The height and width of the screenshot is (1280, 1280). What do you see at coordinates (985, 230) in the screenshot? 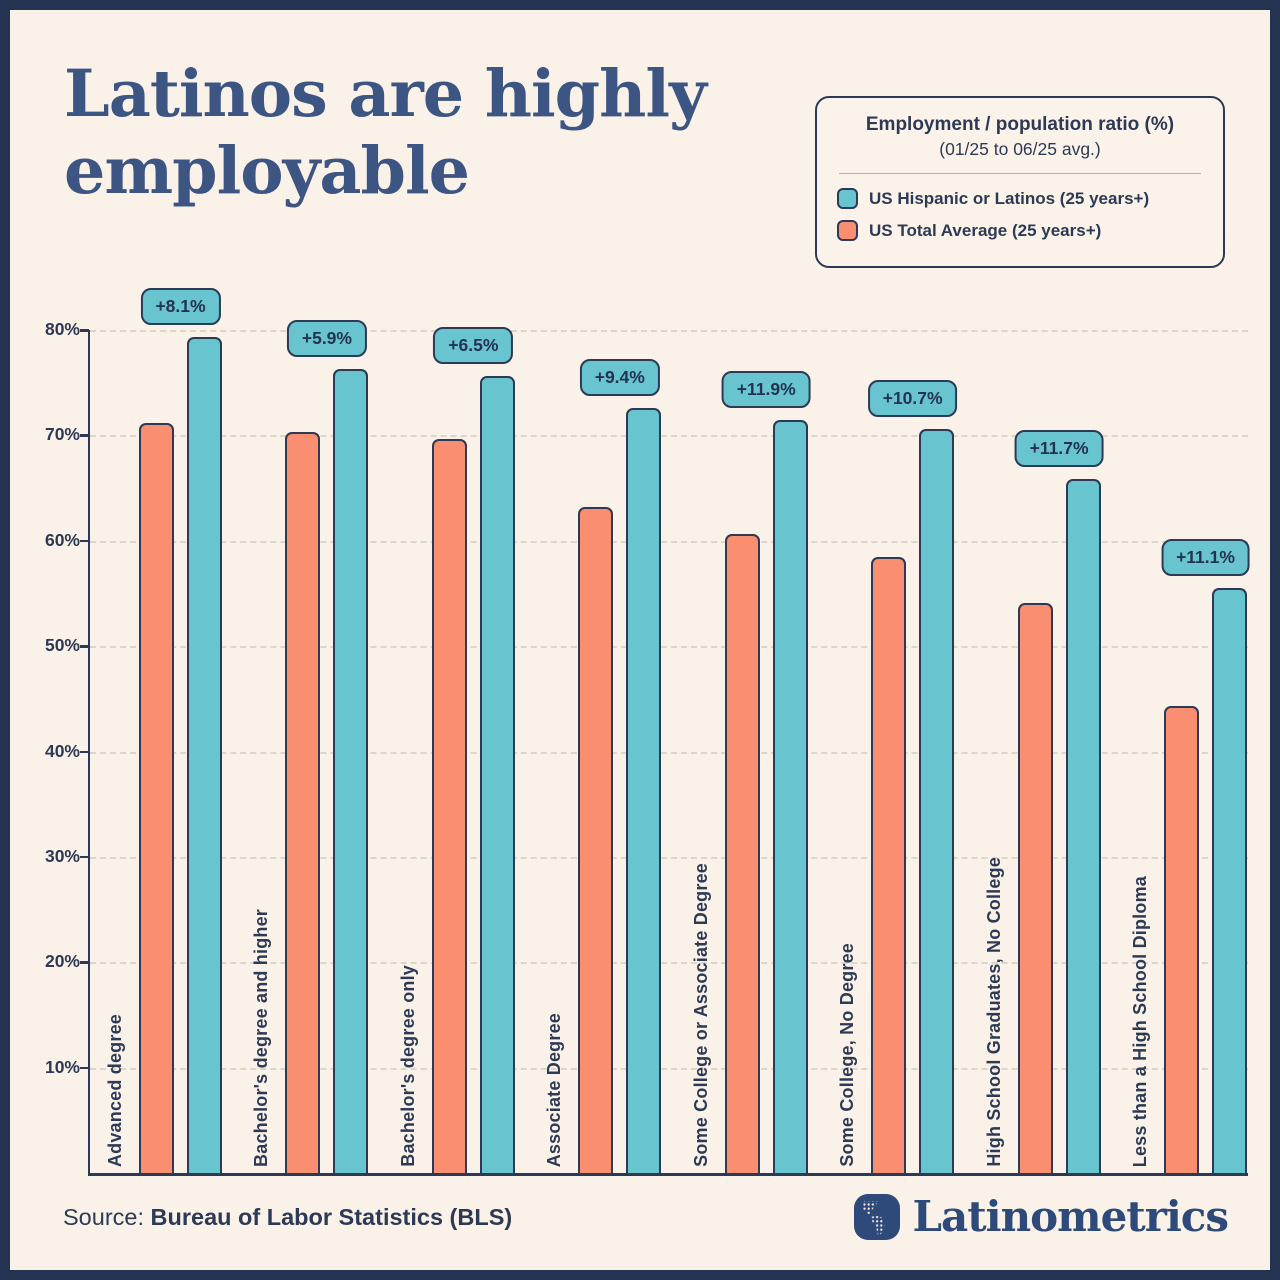
I see `legend-label-total: US Total Average (25 years+)` at bounding box center [985, 230].